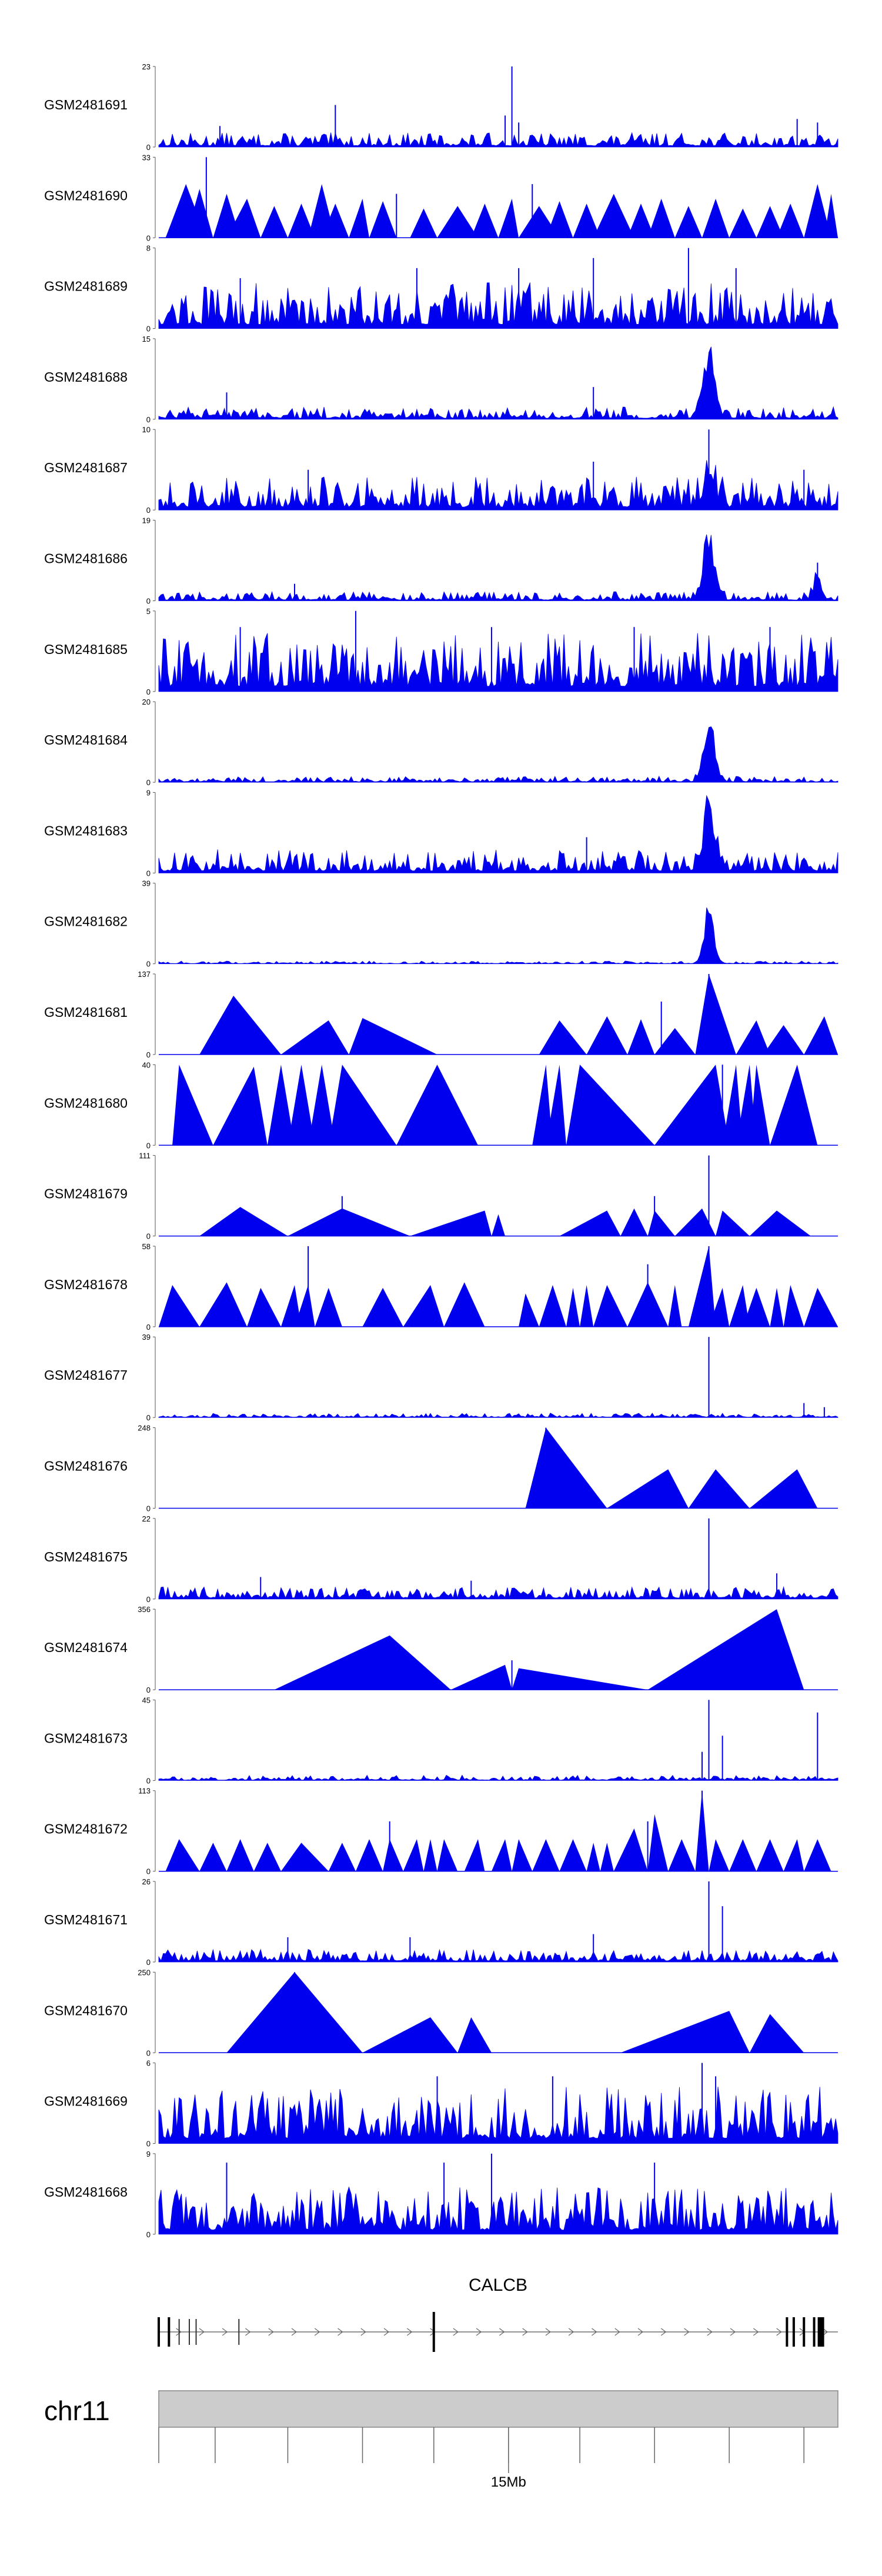 The height and width of the screenshot is (2576, 882). I want to click on track-label: GSM2481682, so click(86, 921).